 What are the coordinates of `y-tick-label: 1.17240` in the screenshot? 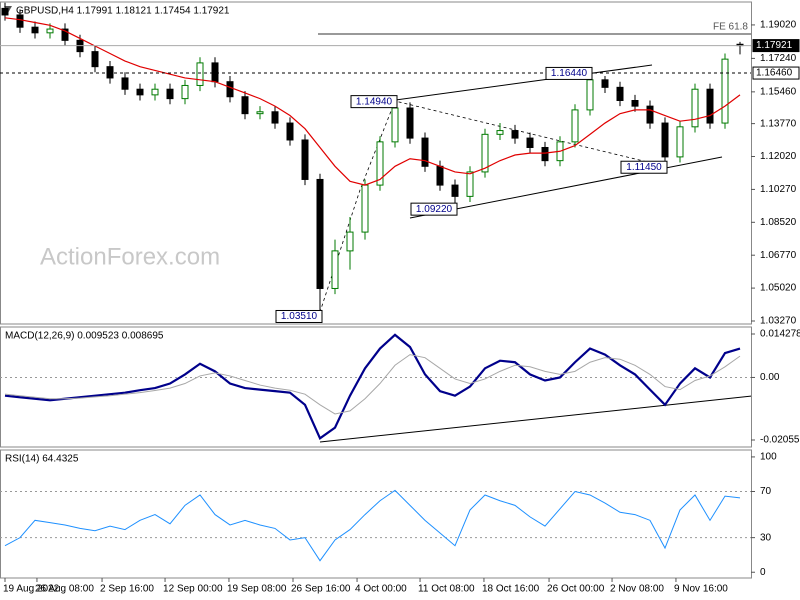 It's located at (778, 58).